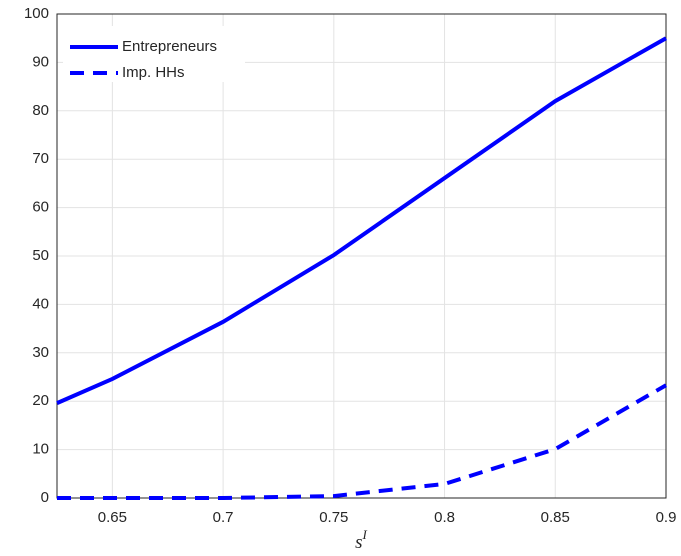  I want to click on y-tick-label: 80, so click(40, 110).